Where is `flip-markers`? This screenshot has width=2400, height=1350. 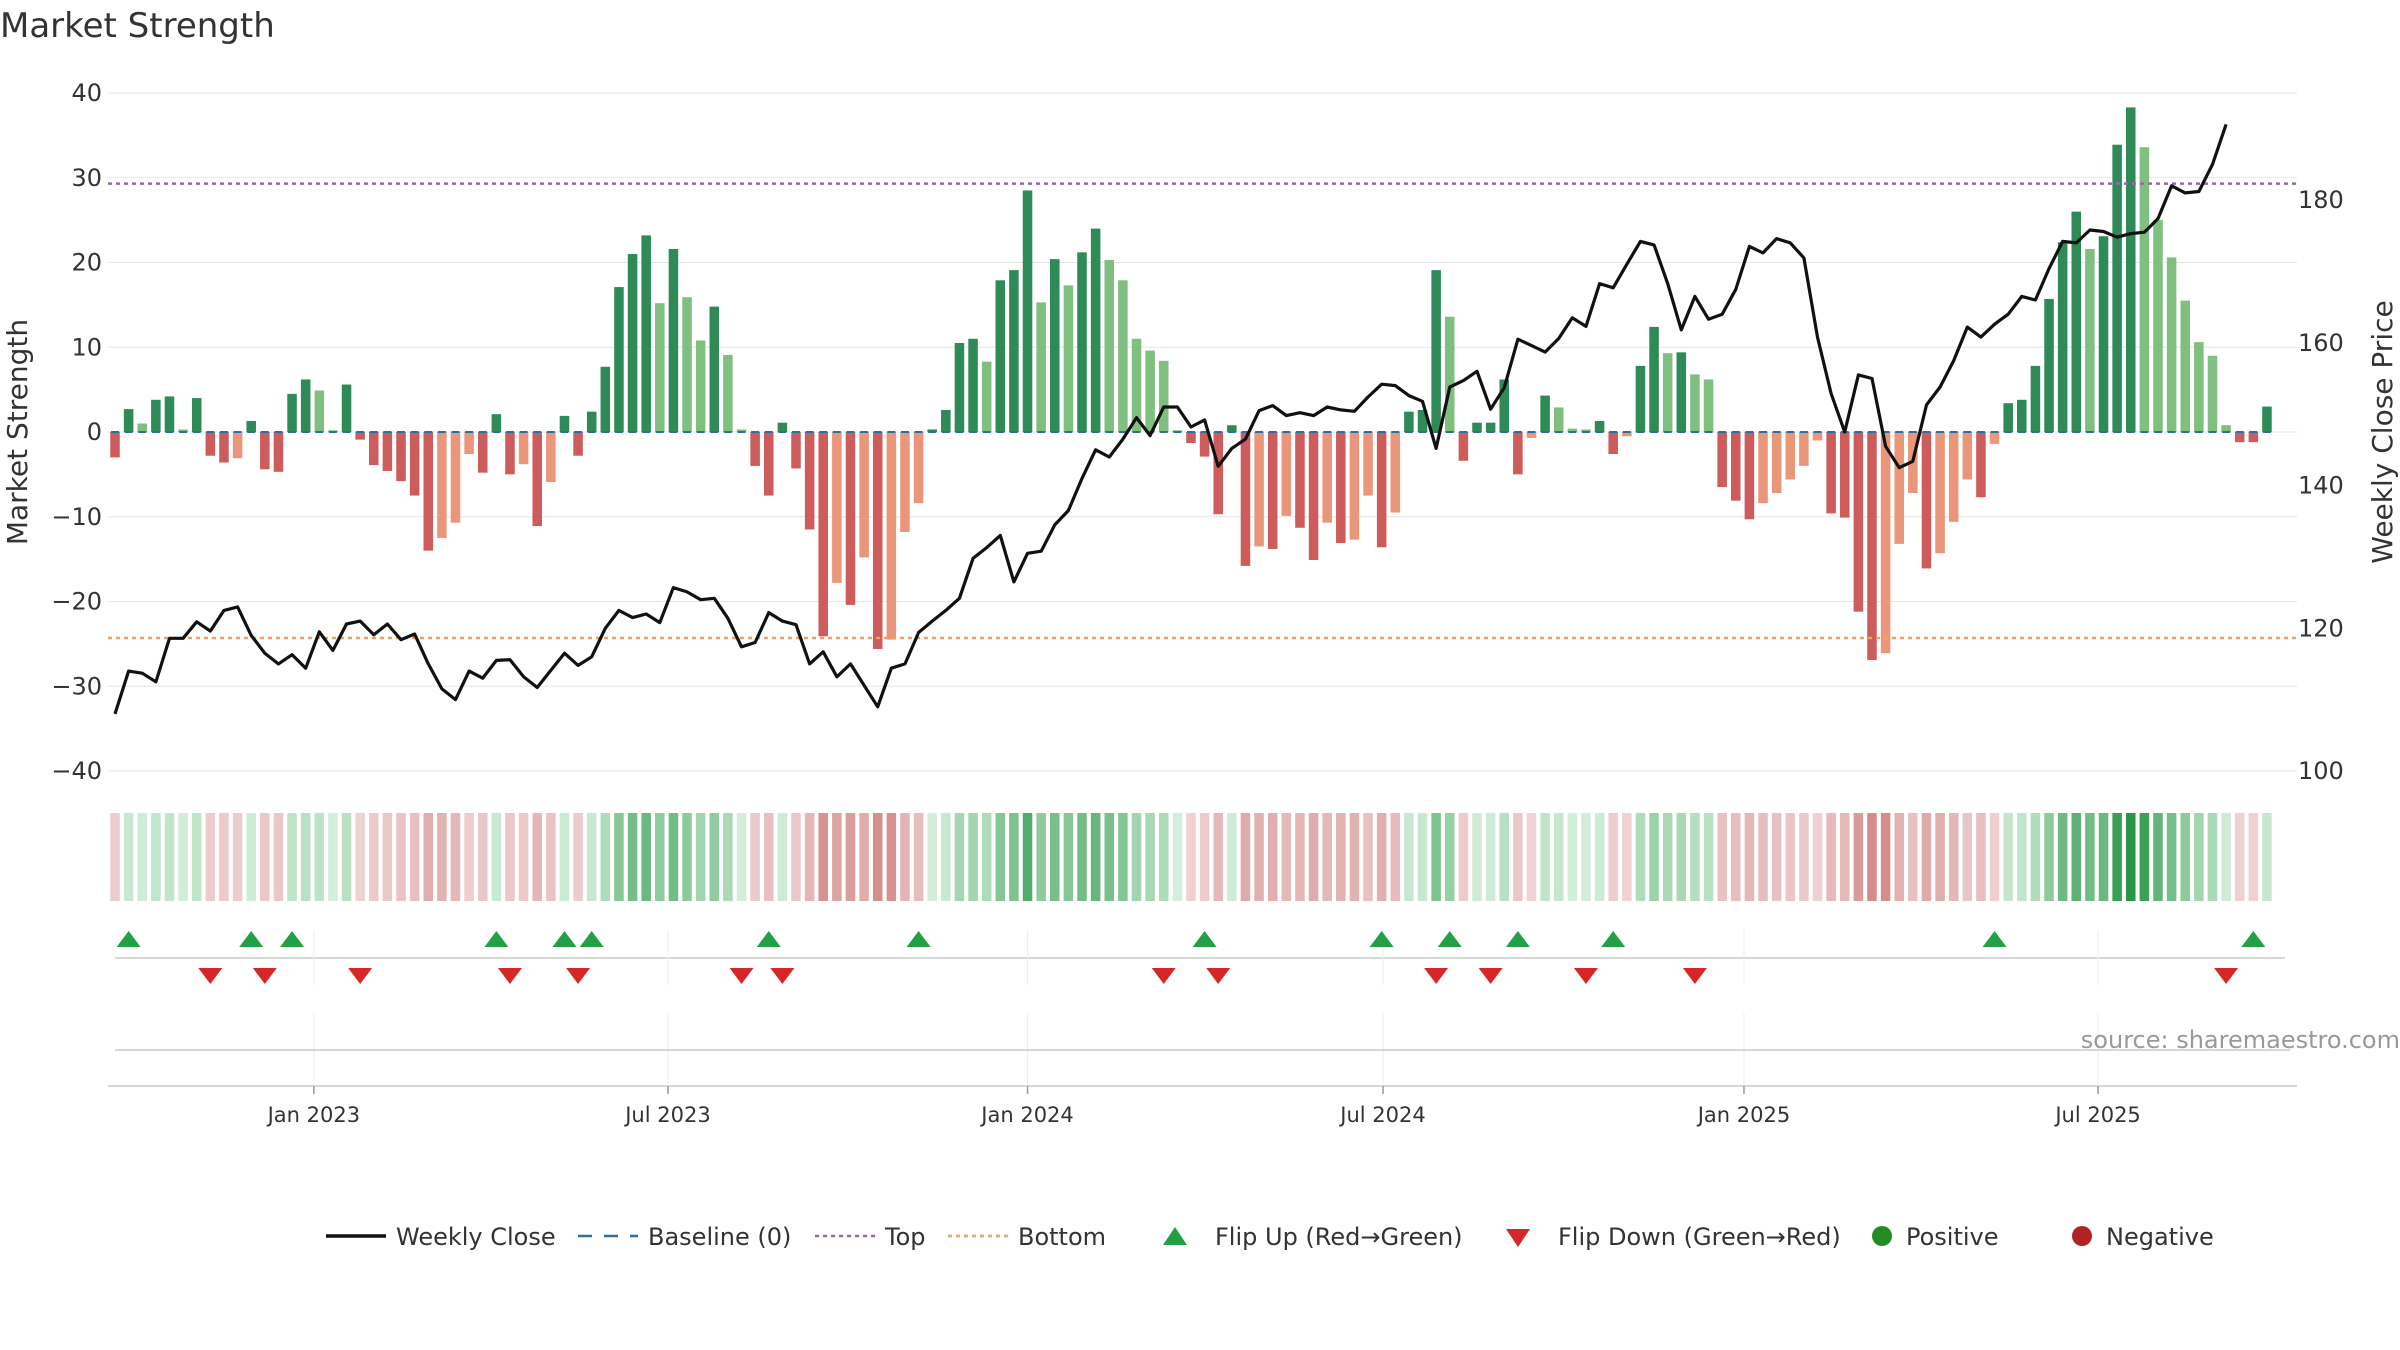
flip-markers is located at coordinates (1191, 957).